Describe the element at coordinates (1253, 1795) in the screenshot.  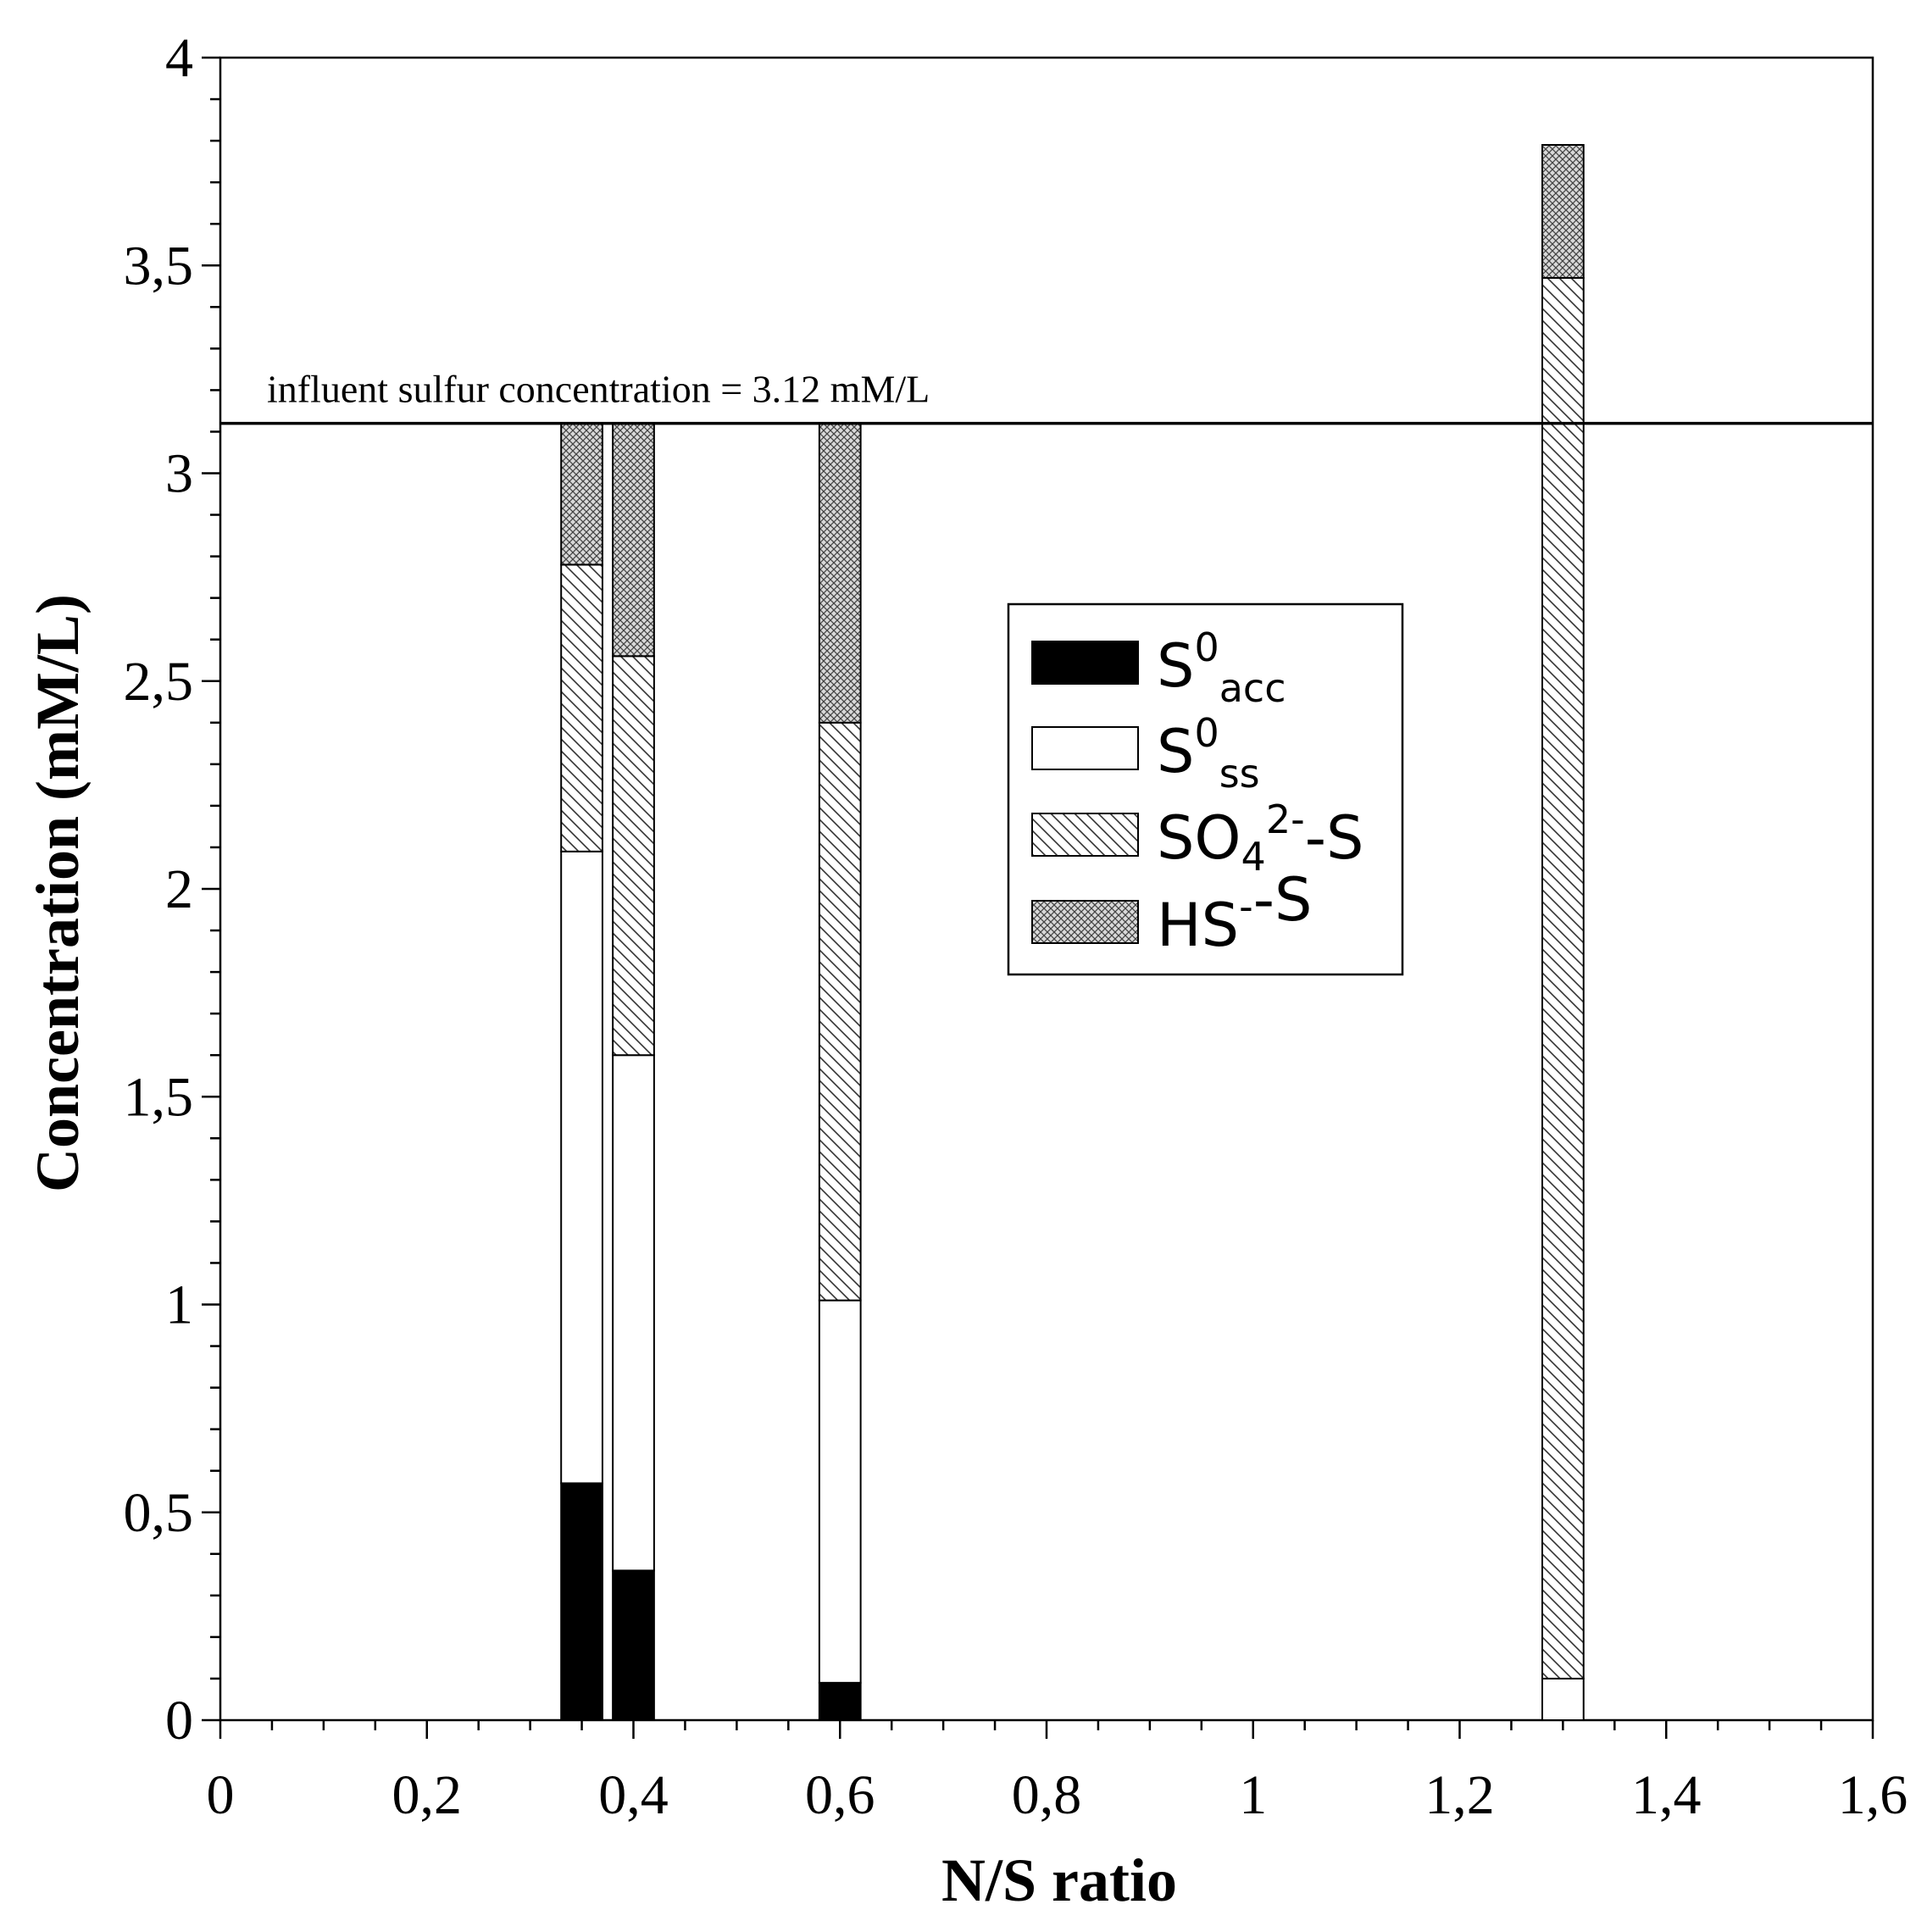
I see `x-tick-label: 1` at that location.